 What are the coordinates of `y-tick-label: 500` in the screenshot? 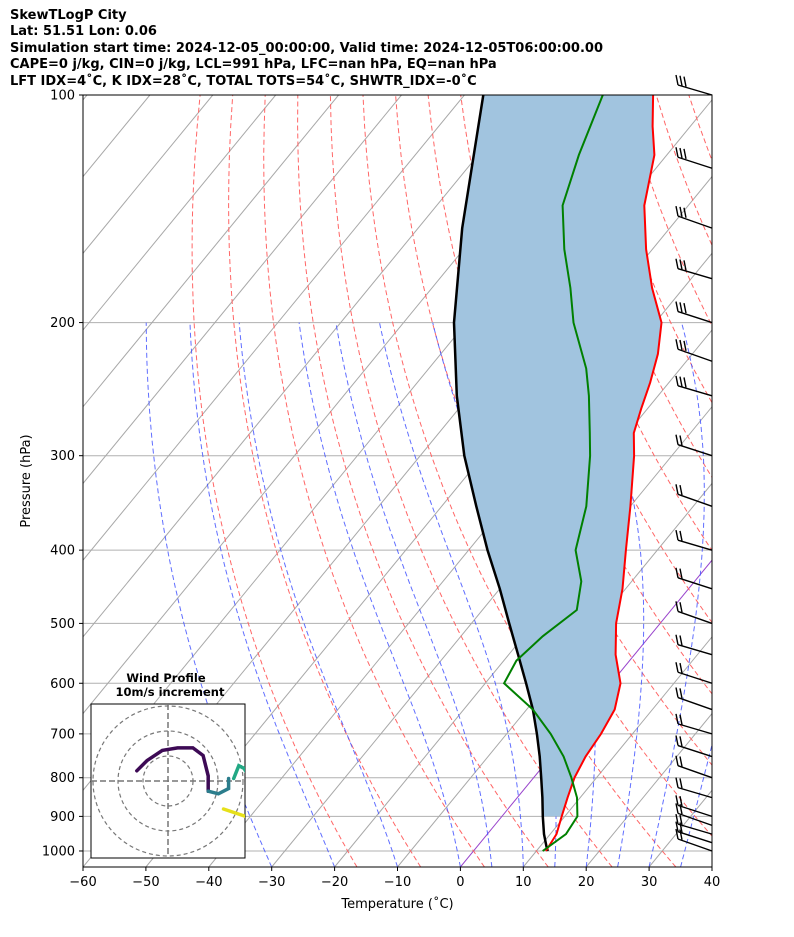 It's located at (62, 624).